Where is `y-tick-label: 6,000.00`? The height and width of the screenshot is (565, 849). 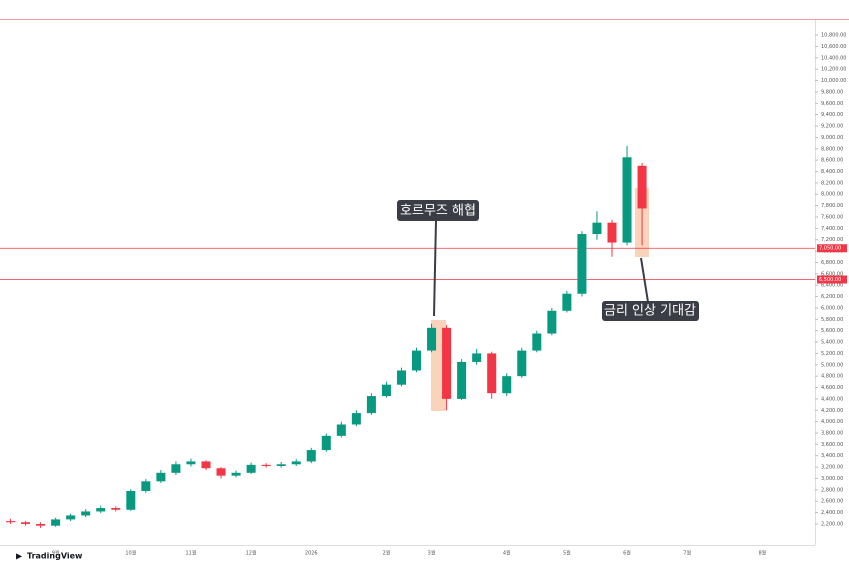
y-tick-label: 6,000.00 is located at coordinates (832, 308).